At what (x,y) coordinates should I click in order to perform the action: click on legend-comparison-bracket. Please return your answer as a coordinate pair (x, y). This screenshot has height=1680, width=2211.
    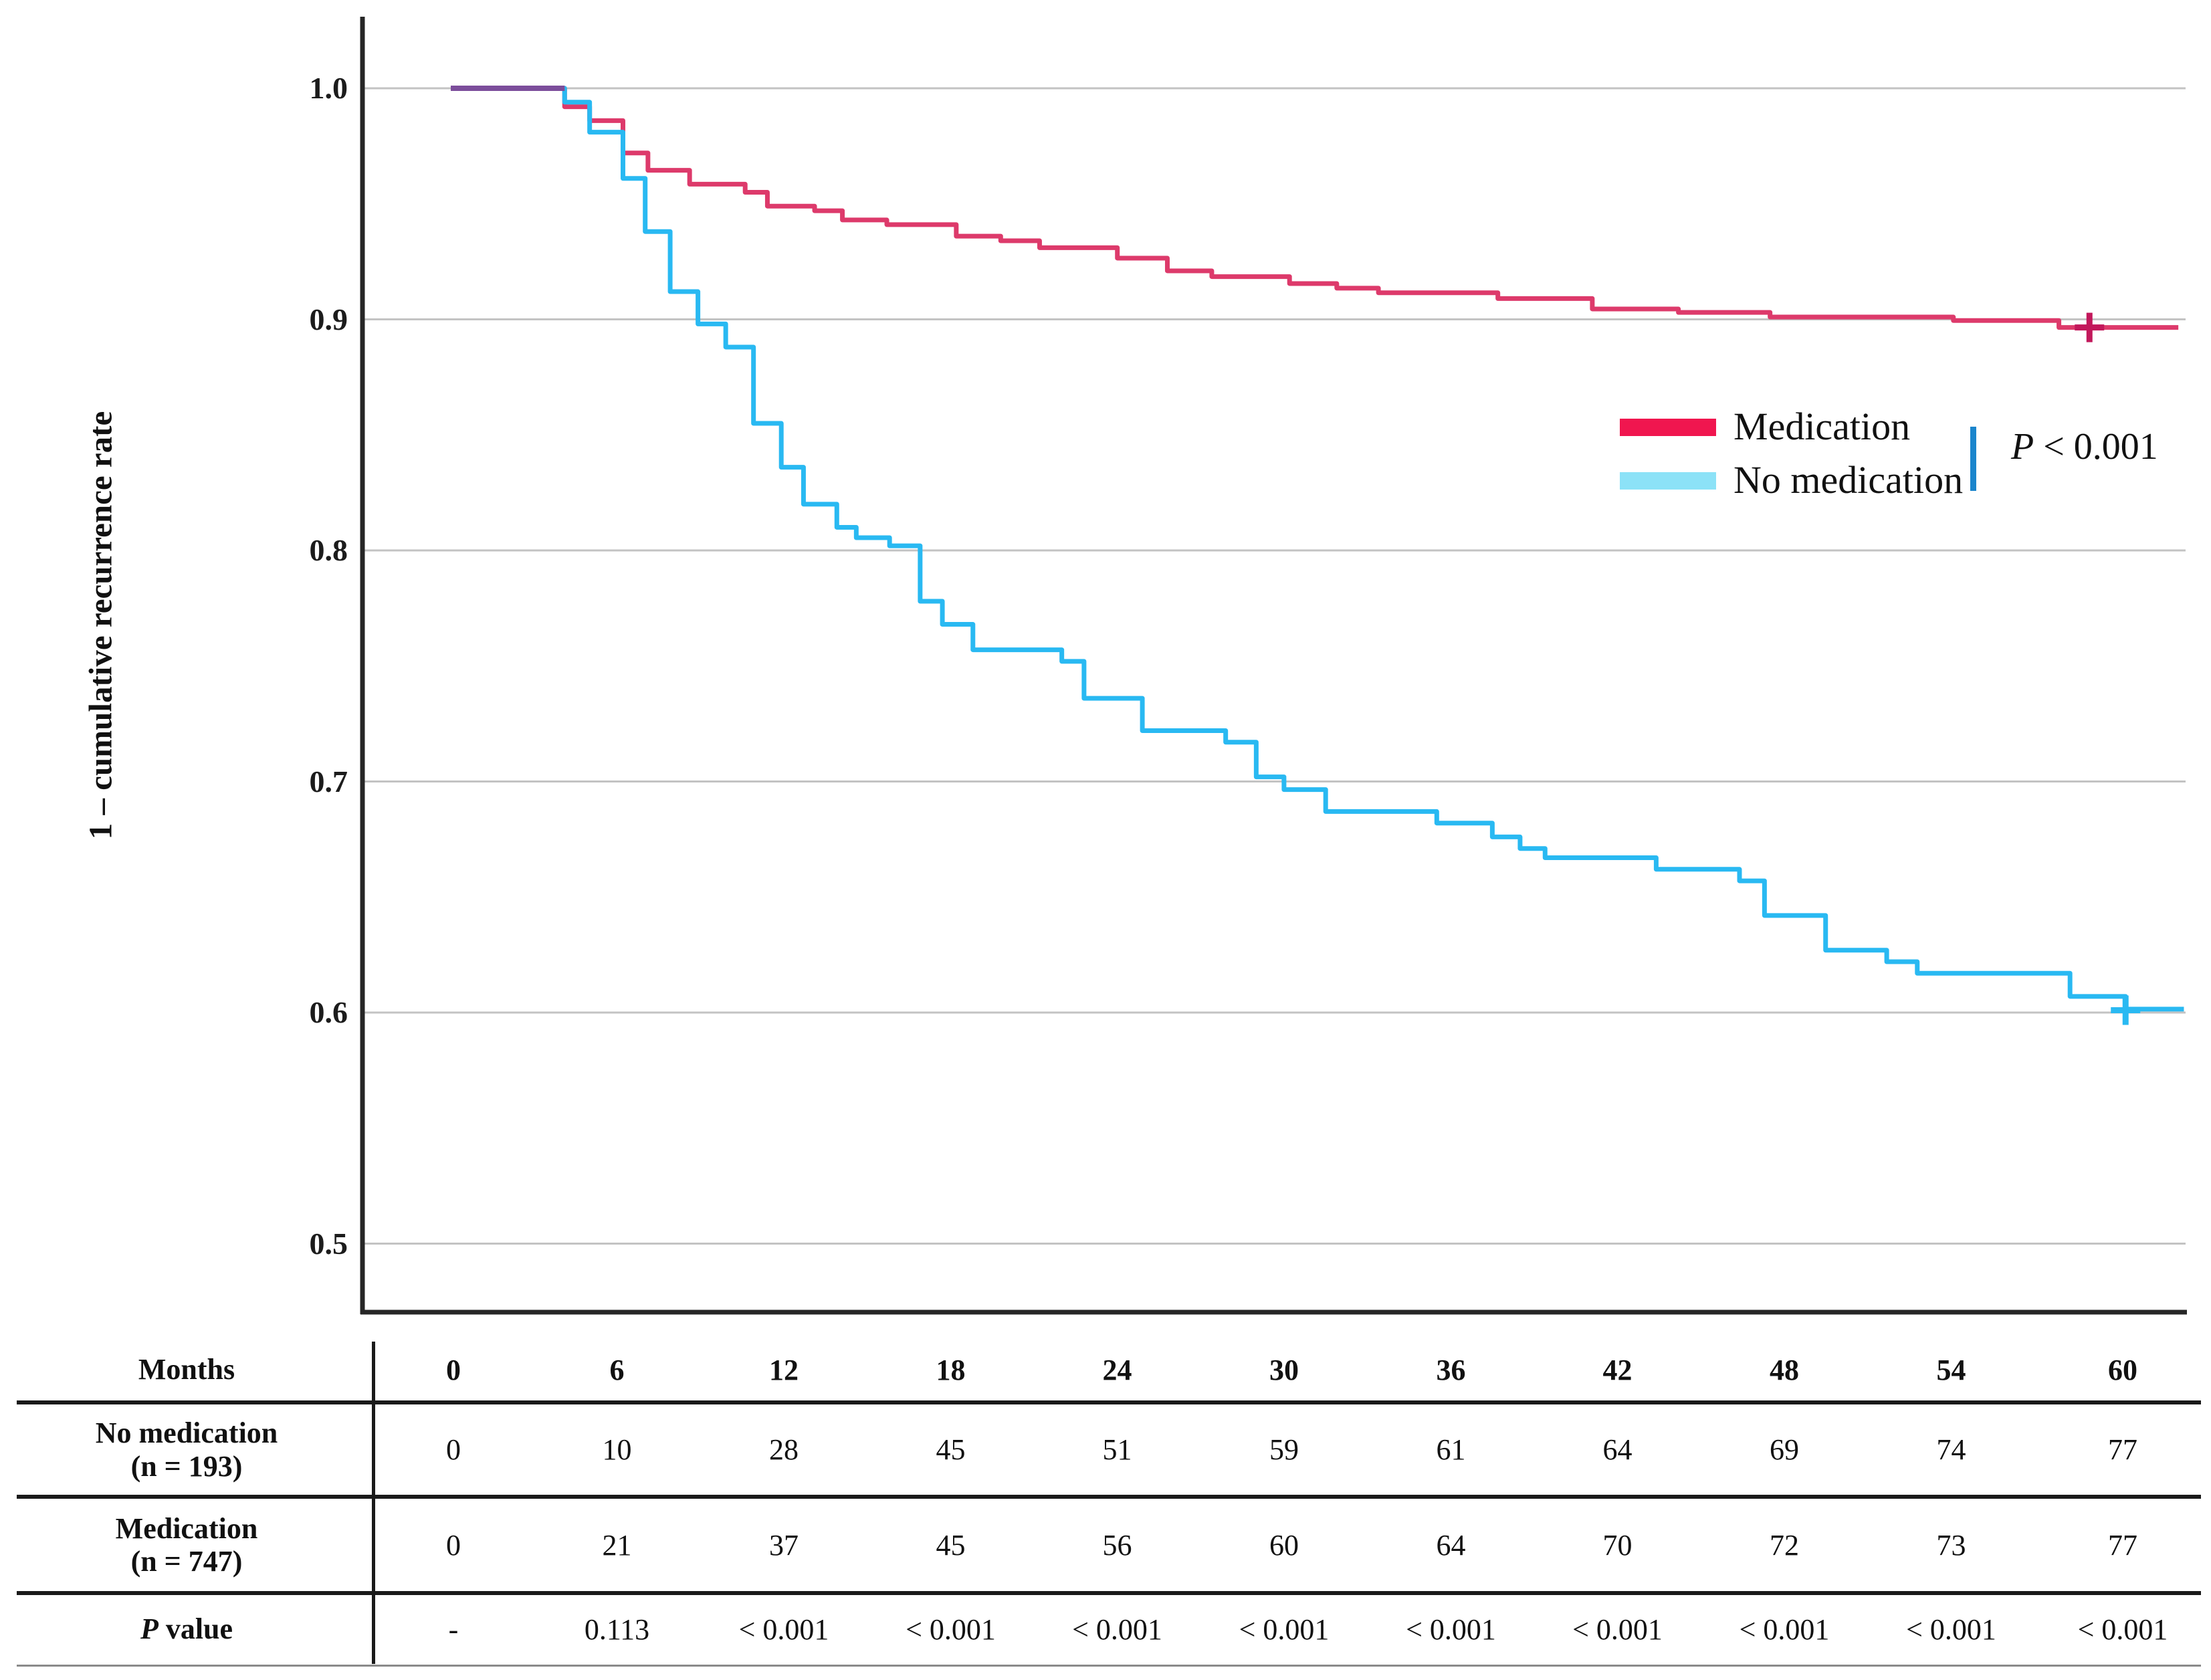
    Looking at the image, I should click on (1973, 459).